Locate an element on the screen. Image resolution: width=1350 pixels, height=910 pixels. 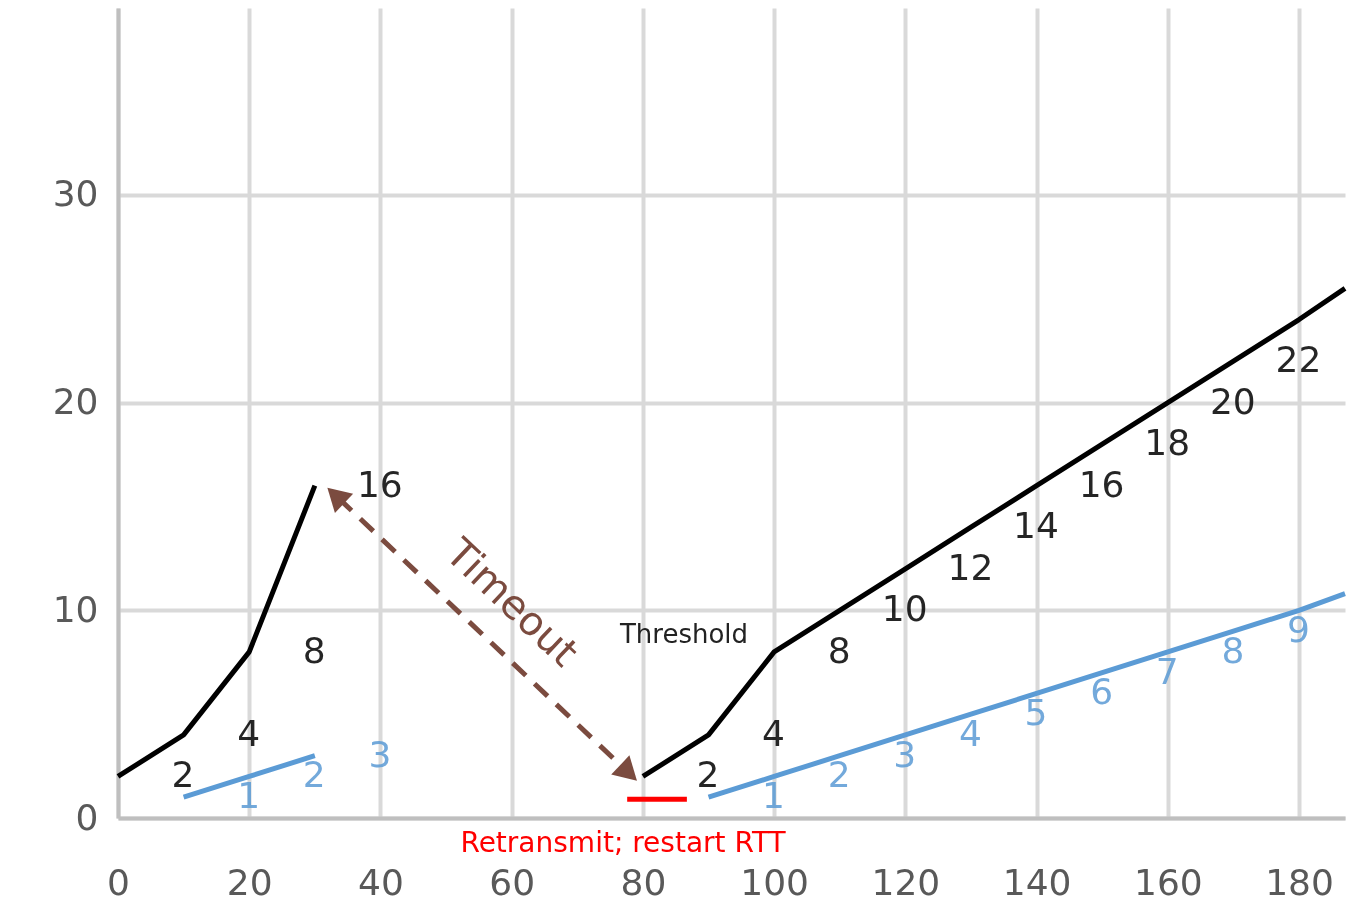
x-tick-label: 80 is located at coordinates (643, 882).